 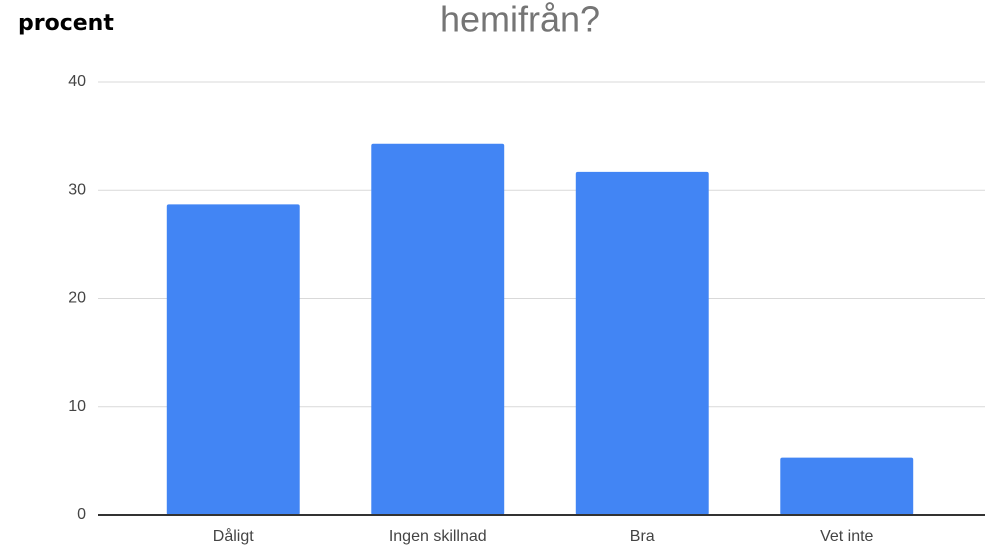 I want to click on y-axis-label: procent, so click(x=66, y=23).